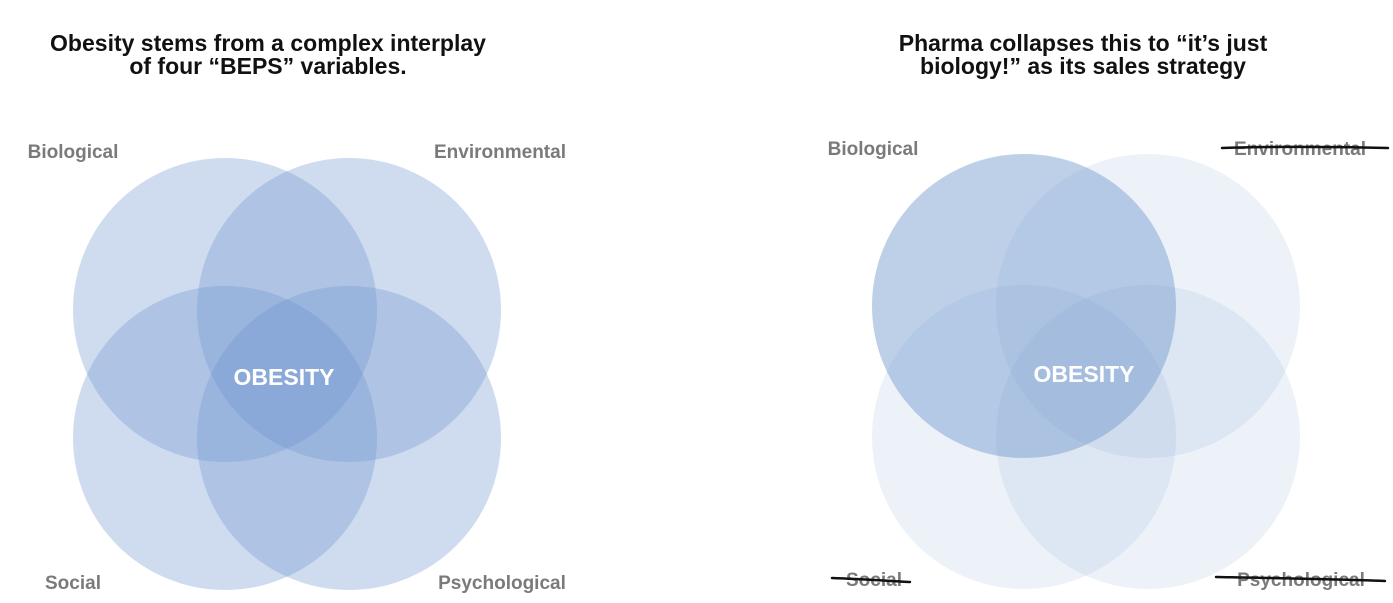 The width and height of the screenshot is (1393, 603). Describe the element at coordinates (73, 583) in the screenshot. I see `label: Social` at that location.